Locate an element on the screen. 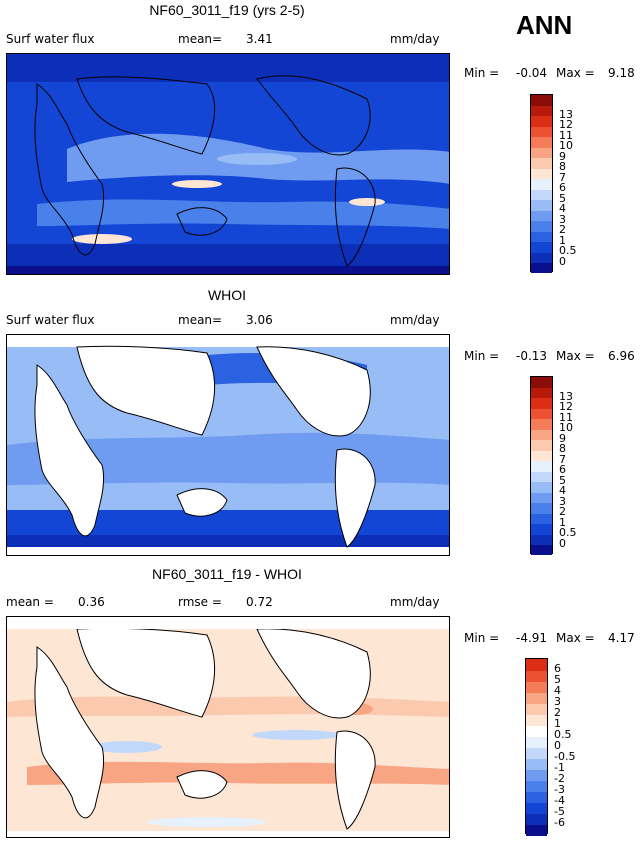 The width and height of the screenshot is (644, 844). panel2-min-label: Min = is located at coordinates (482, 356).